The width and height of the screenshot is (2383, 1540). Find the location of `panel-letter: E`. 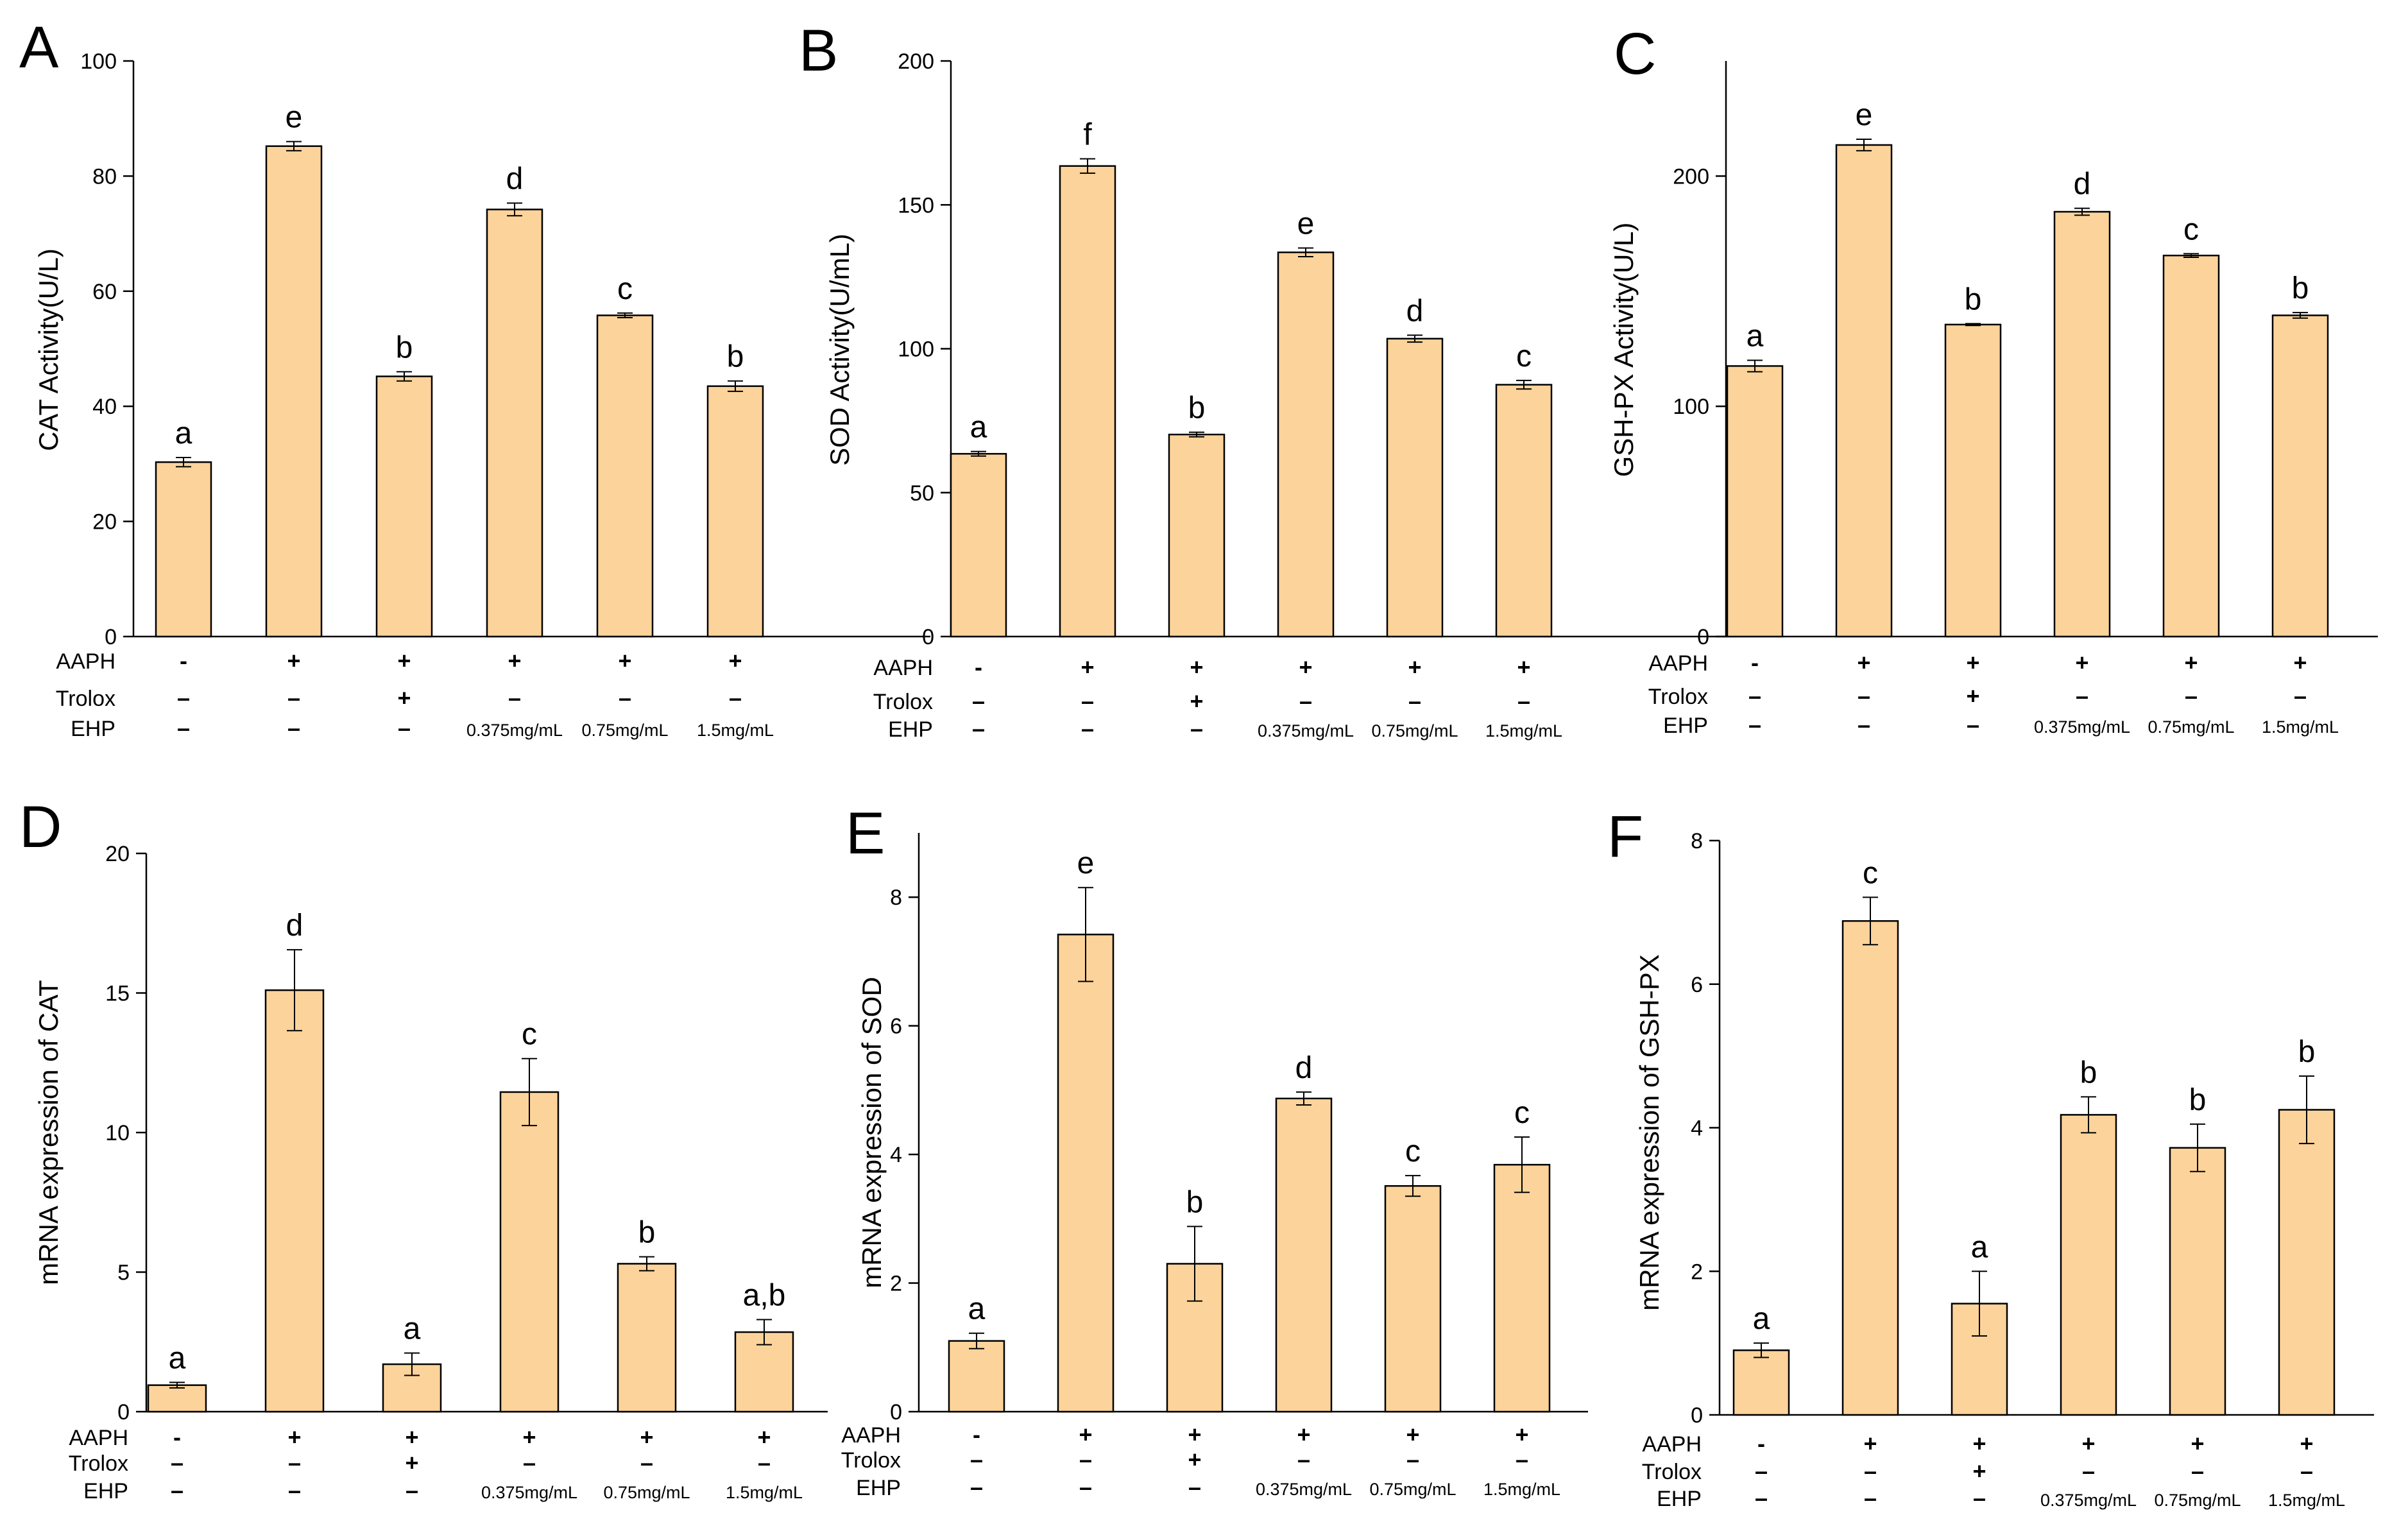

panel-letter: E is located at coordinates (865, 834).